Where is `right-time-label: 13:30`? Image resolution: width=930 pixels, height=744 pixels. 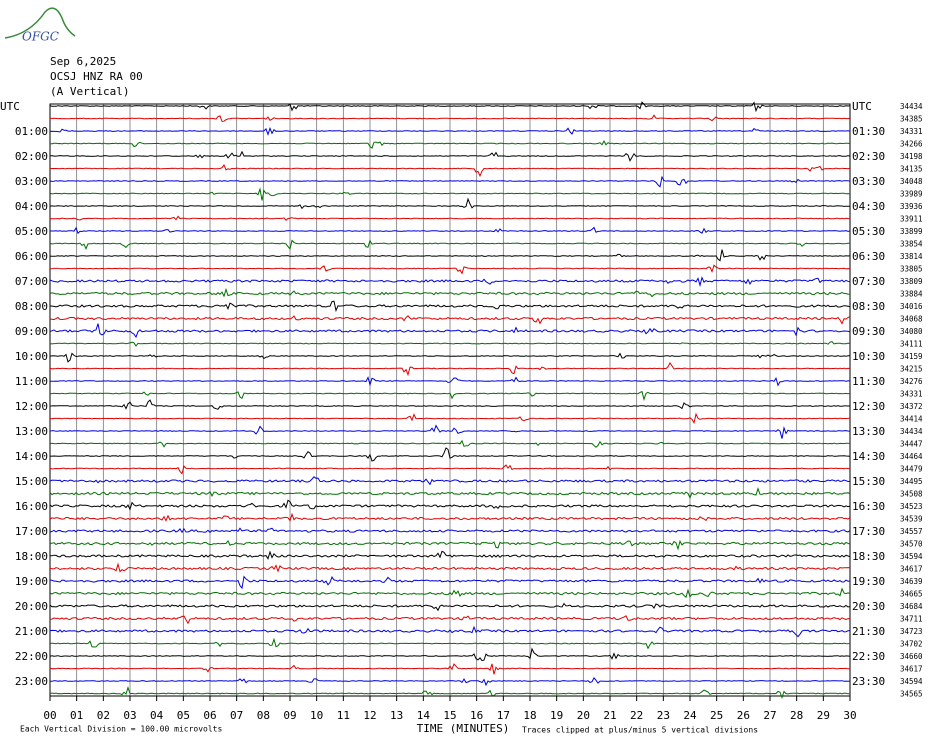
right-time-label: 13:30 is located at coordinates (868, 431).